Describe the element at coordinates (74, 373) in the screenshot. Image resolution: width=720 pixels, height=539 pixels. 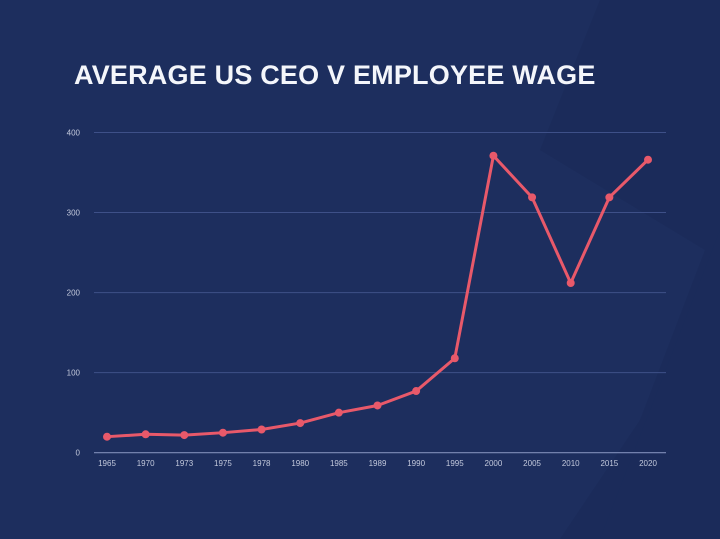
I see `y-tick-label: 100` at that location.